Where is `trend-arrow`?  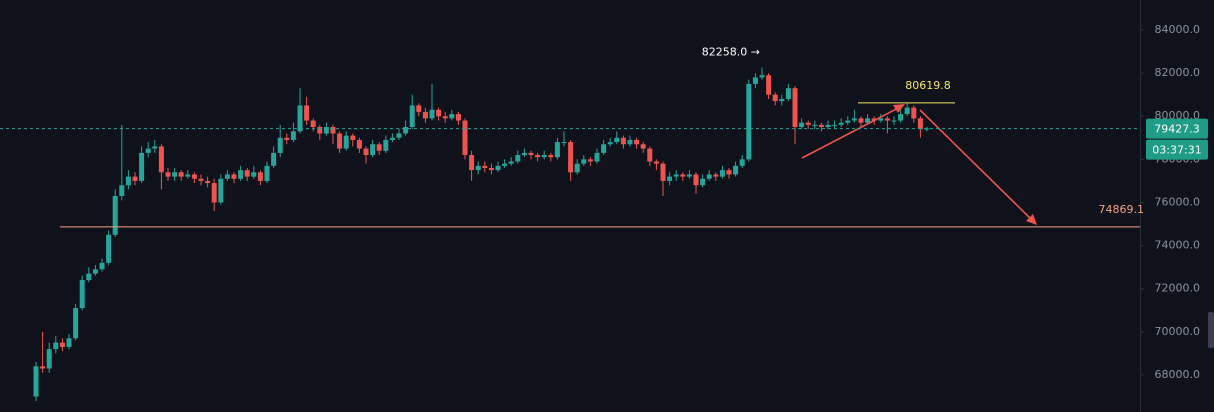
trend-arrow is located at coordinates (852, 132).